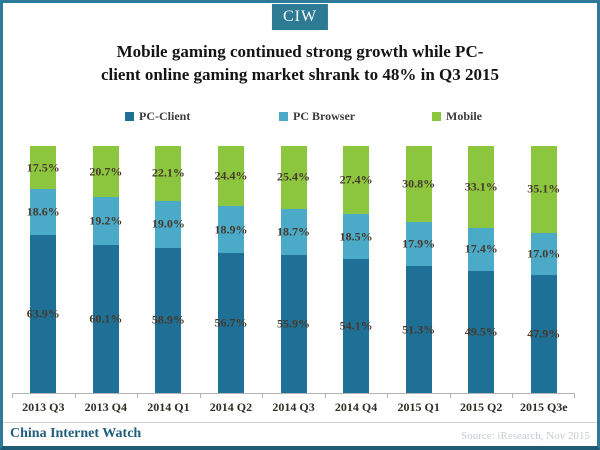  What do you see at coordinates (481, 407) in the screenshot?
I see `x-axis-label: 2015 Q2` at bounding box center [481, 407].